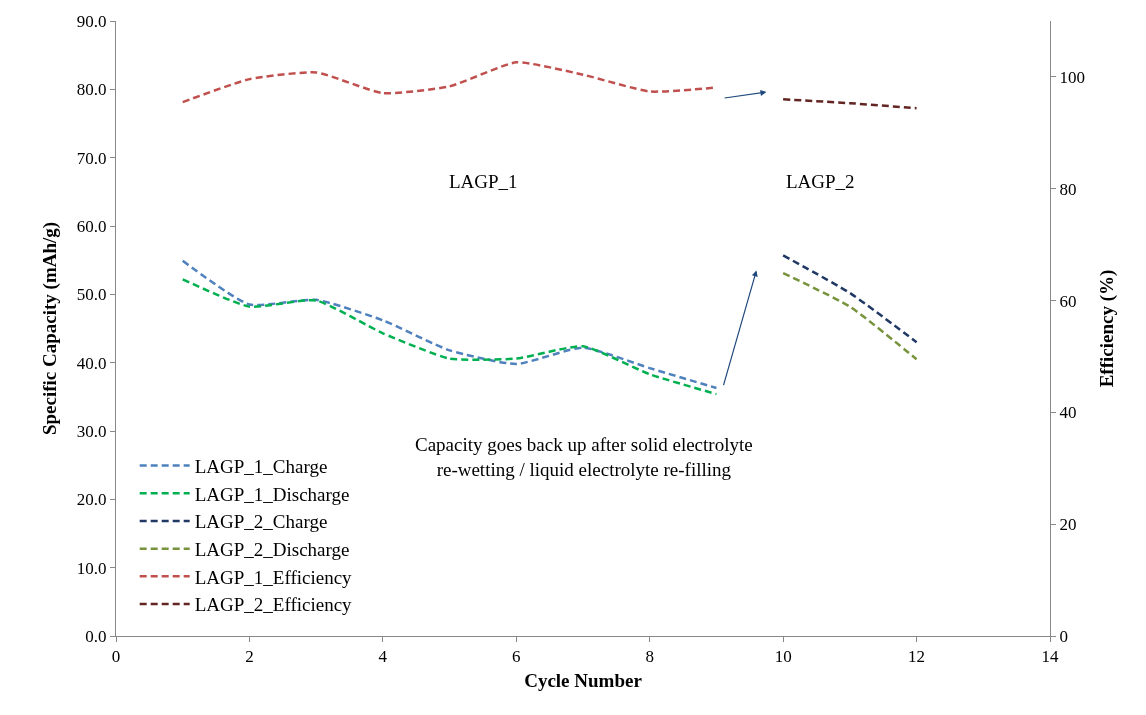  What do you see at coordinates (91, 226) in the screenshot?
I see `y-tick-label: 60.0` at bounding box center [91, 226].